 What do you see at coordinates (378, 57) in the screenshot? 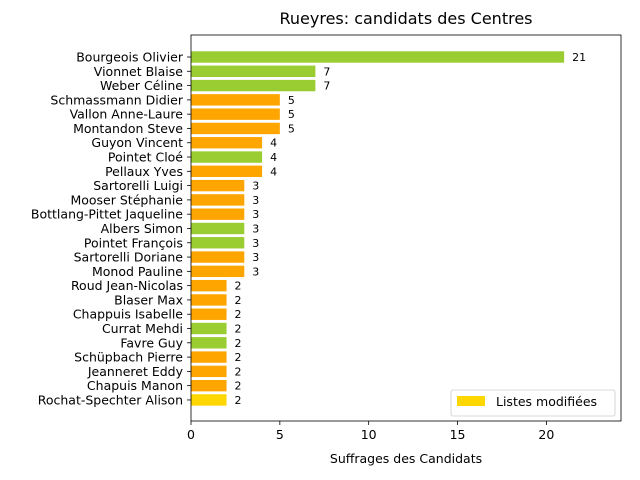
I see `bar-bourgeois-olivier` at bounding box center [378, 57].